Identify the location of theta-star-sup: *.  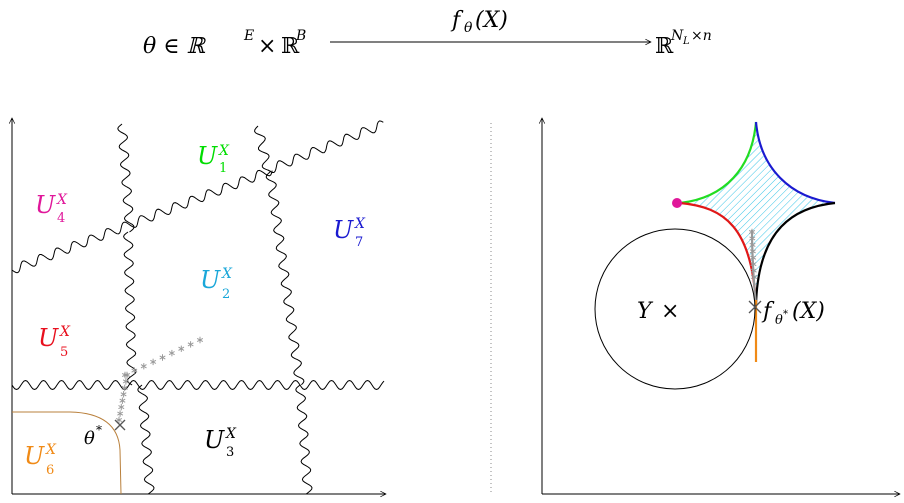
(99, 430).